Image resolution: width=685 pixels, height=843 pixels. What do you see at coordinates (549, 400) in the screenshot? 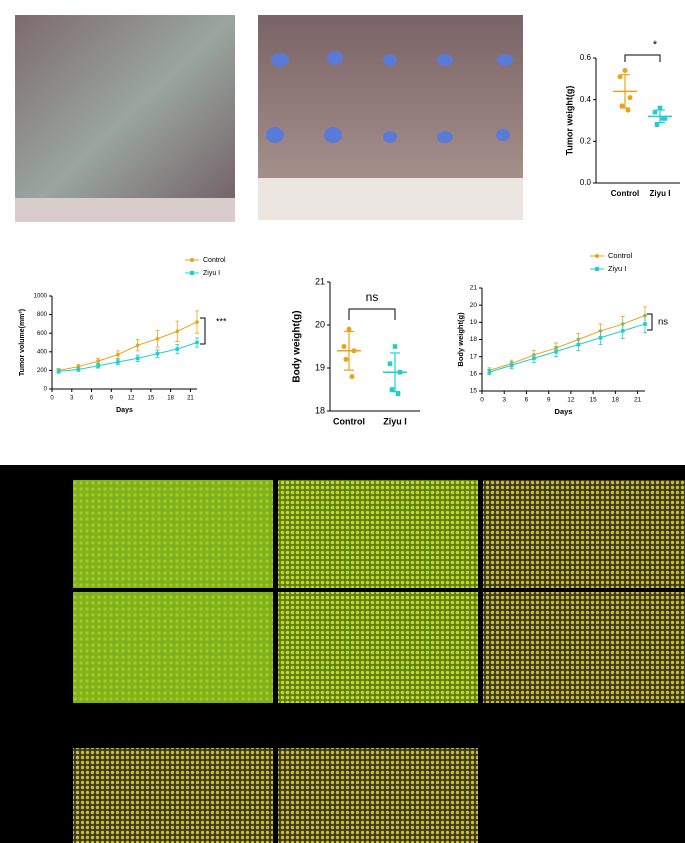
I see `x-tick-label: 9` at bounding box center [549, 400].